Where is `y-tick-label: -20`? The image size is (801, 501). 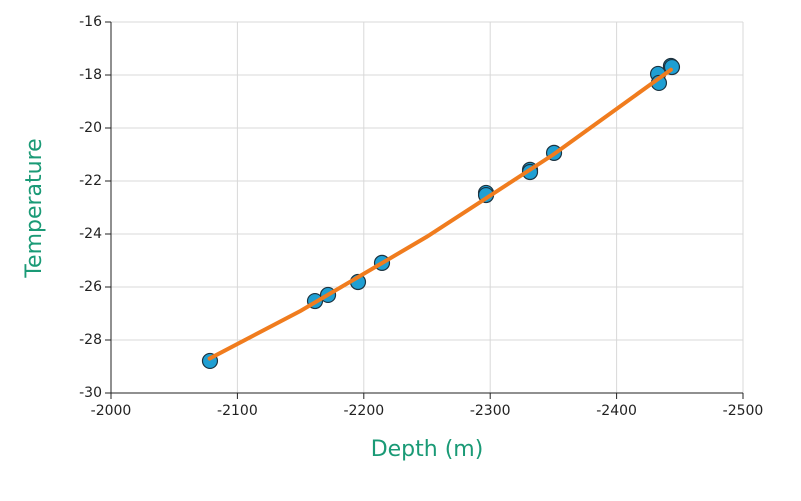 y-tick-label: -20 is located at coordinates (90, 128).